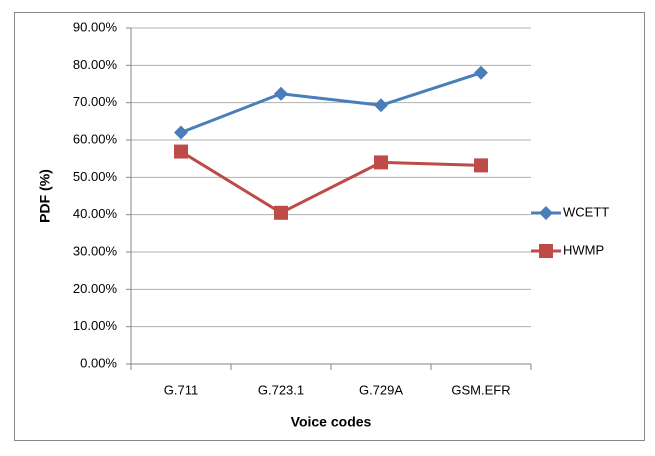  I want to click on x-tick-label: G.711, so click(181, 389).